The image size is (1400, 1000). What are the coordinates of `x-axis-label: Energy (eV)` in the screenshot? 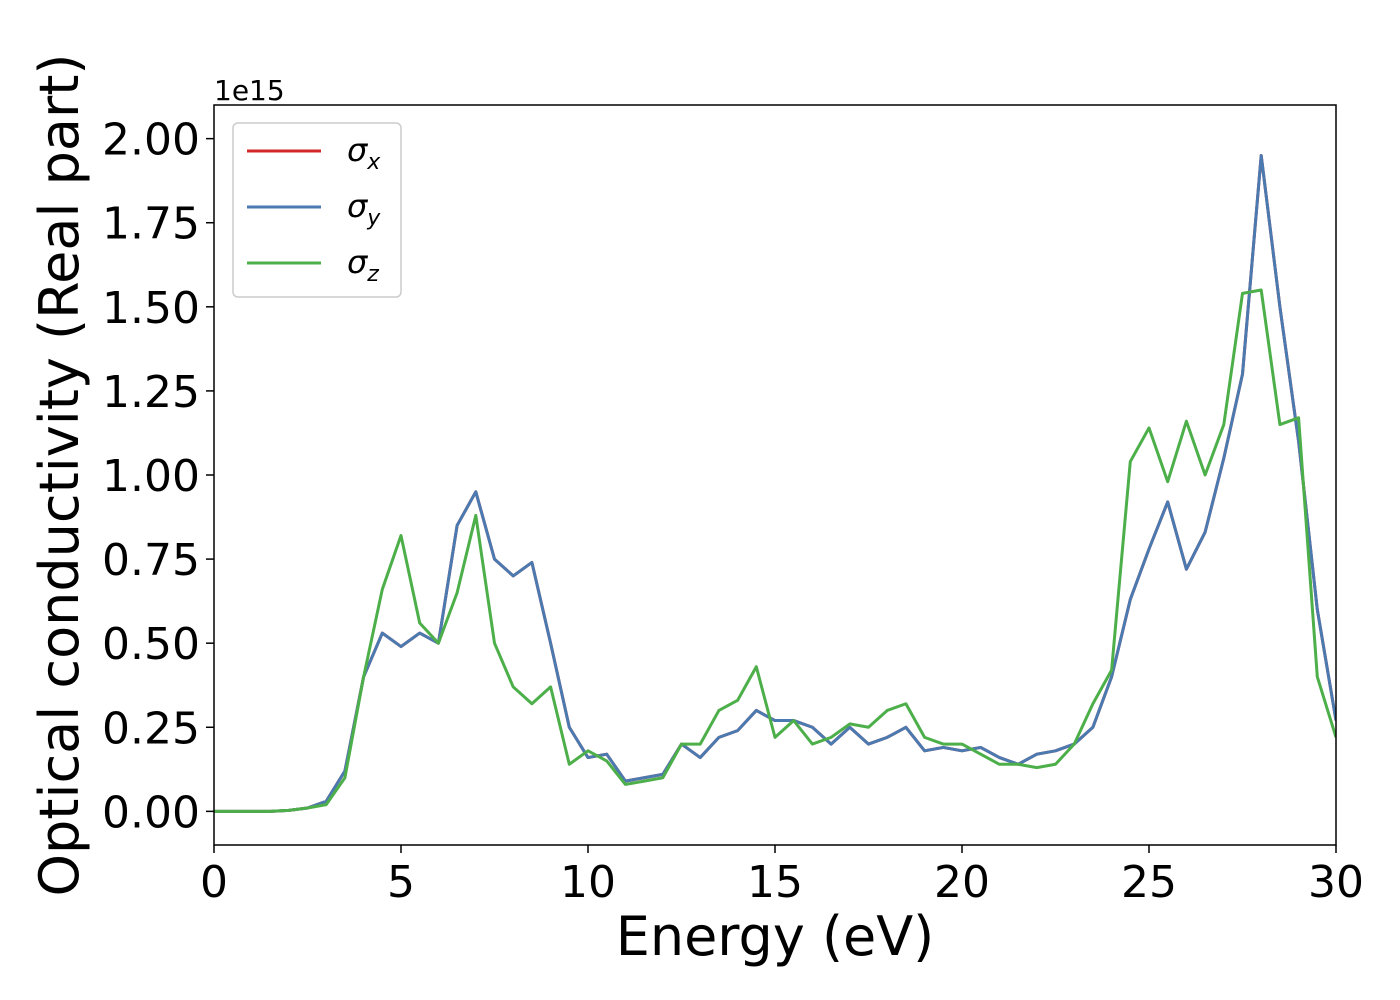 It's located at (775, 936).